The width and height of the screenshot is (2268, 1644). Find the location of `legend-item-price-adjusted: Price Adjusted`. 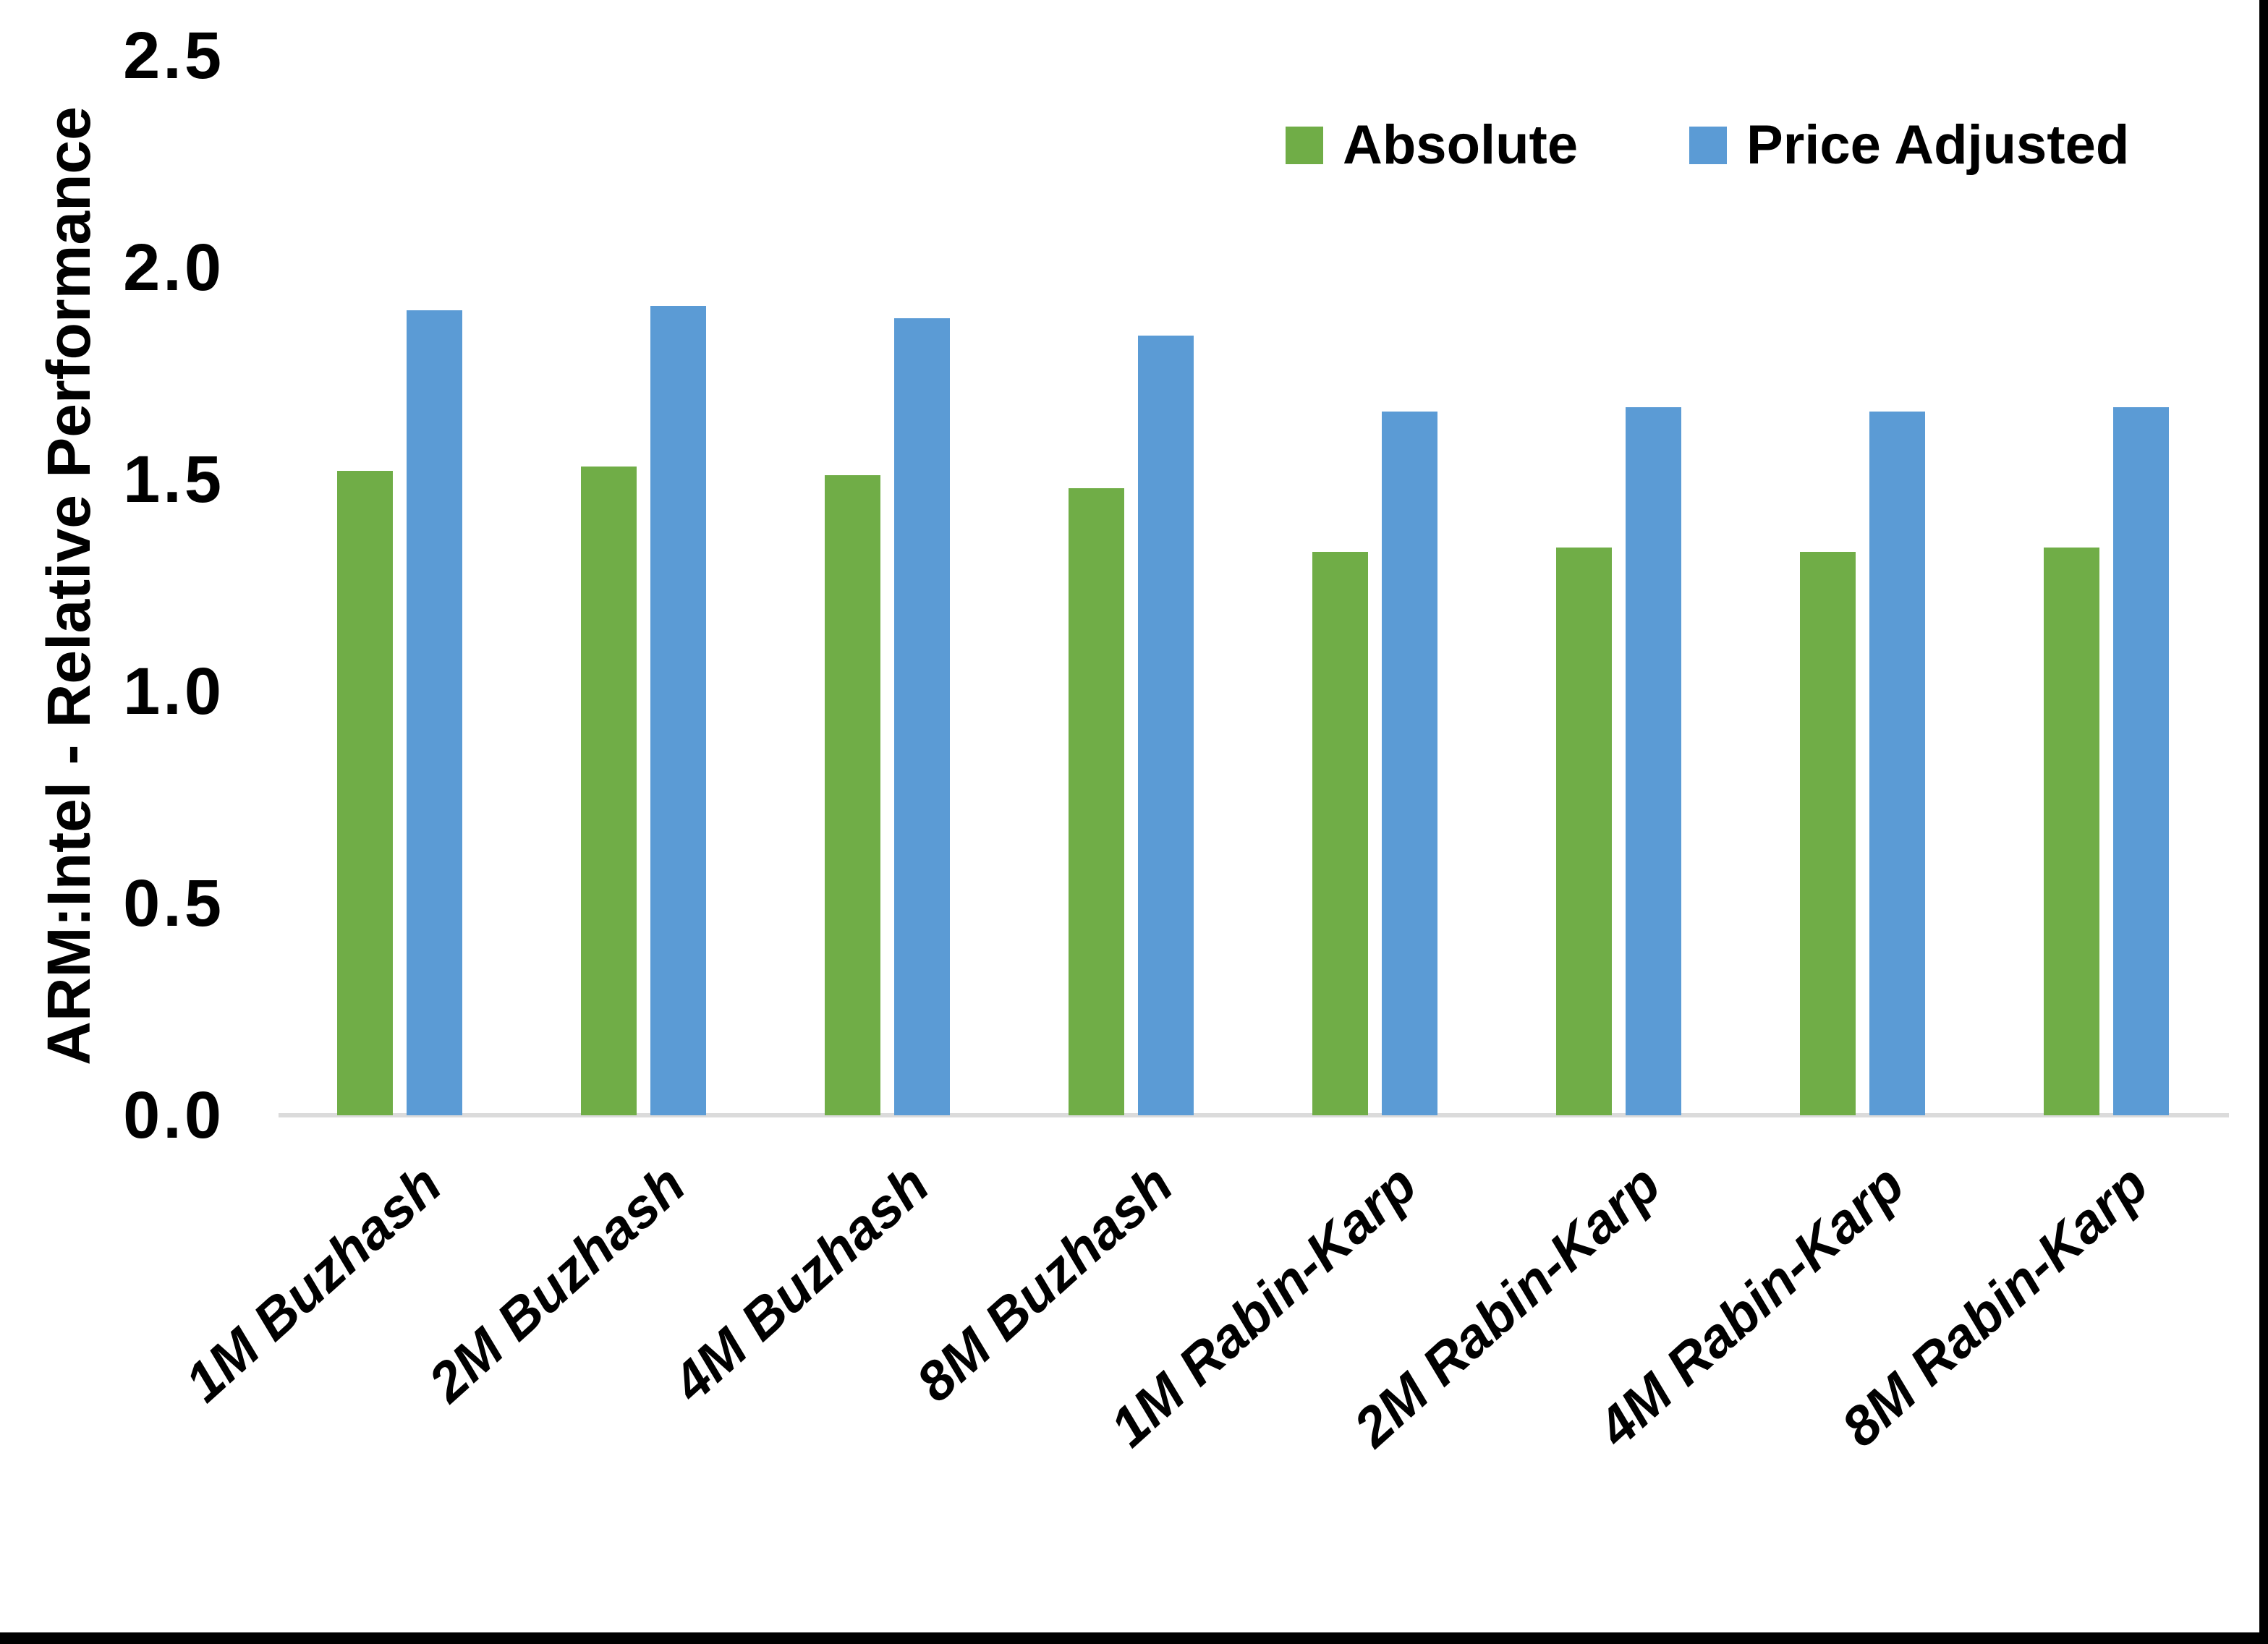

legend-item-price-adjusted: Price Adjusted is located at coordinates (1909, 145).